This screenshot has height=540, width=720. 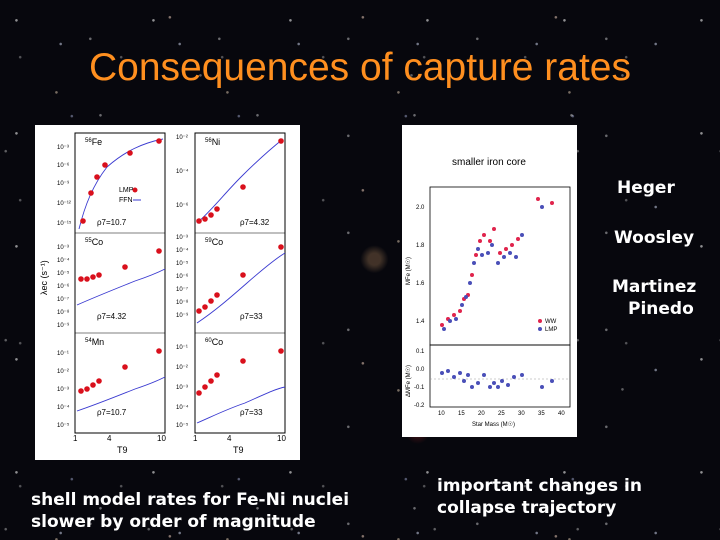 I want to click on author-heger: Heger, so click(x=646, y=188).